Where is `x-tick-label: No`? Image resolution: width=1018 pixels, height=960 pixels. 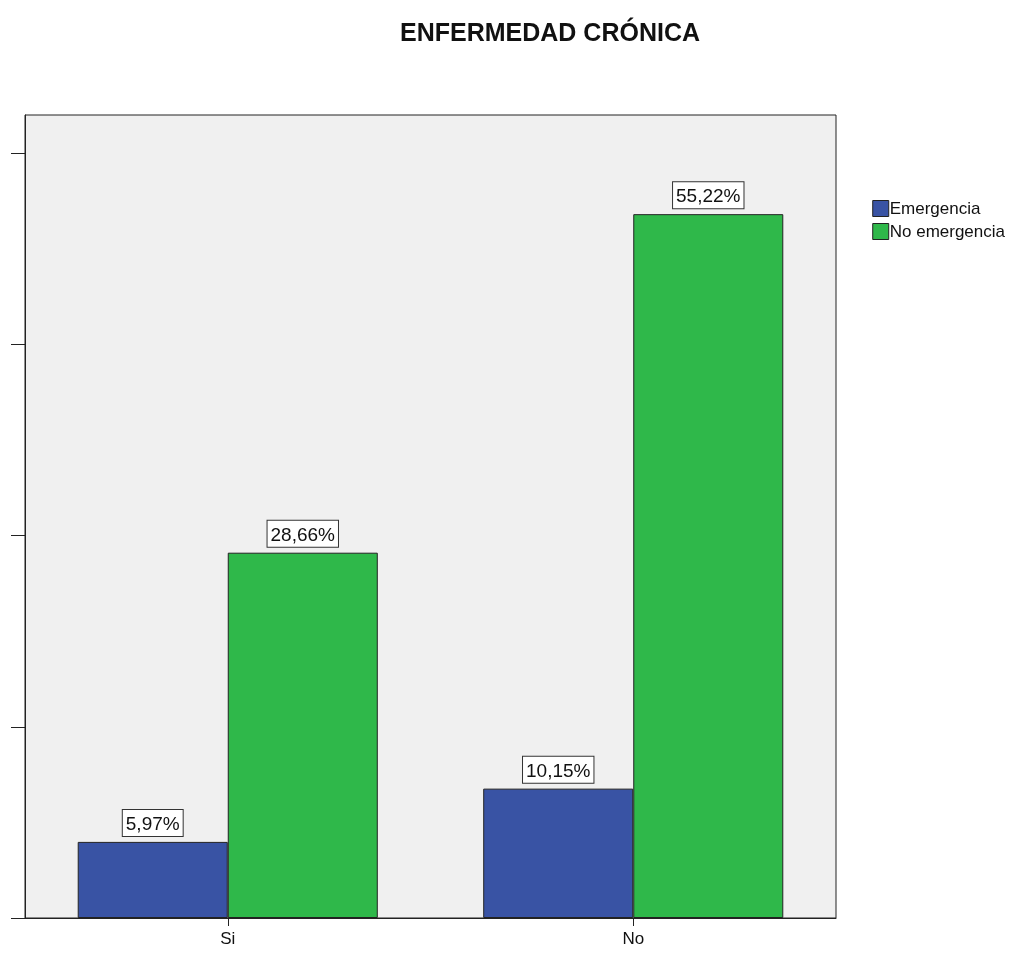 x-tick-label: No is located at coordinates (633, 938).